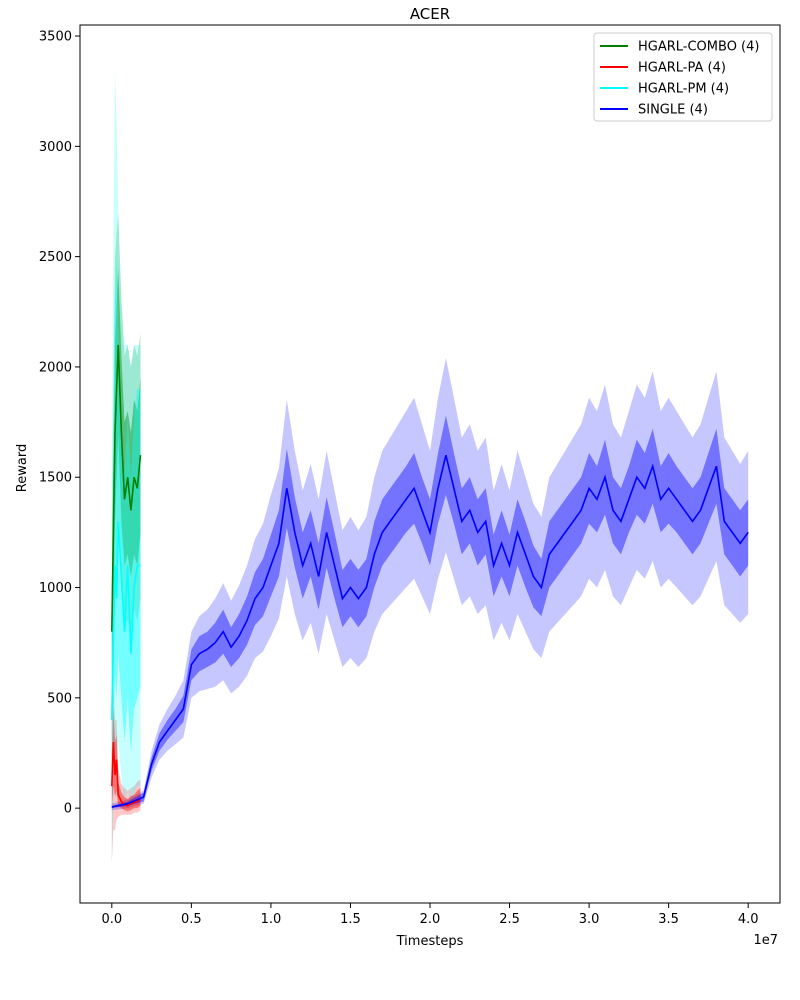  What do you see at coordinates (59, 423) in the screenshot?
I see `y-axis-ticks: 0 500 1000 1500 2000 2500 3000 3500` at bounding box center [59, 423].